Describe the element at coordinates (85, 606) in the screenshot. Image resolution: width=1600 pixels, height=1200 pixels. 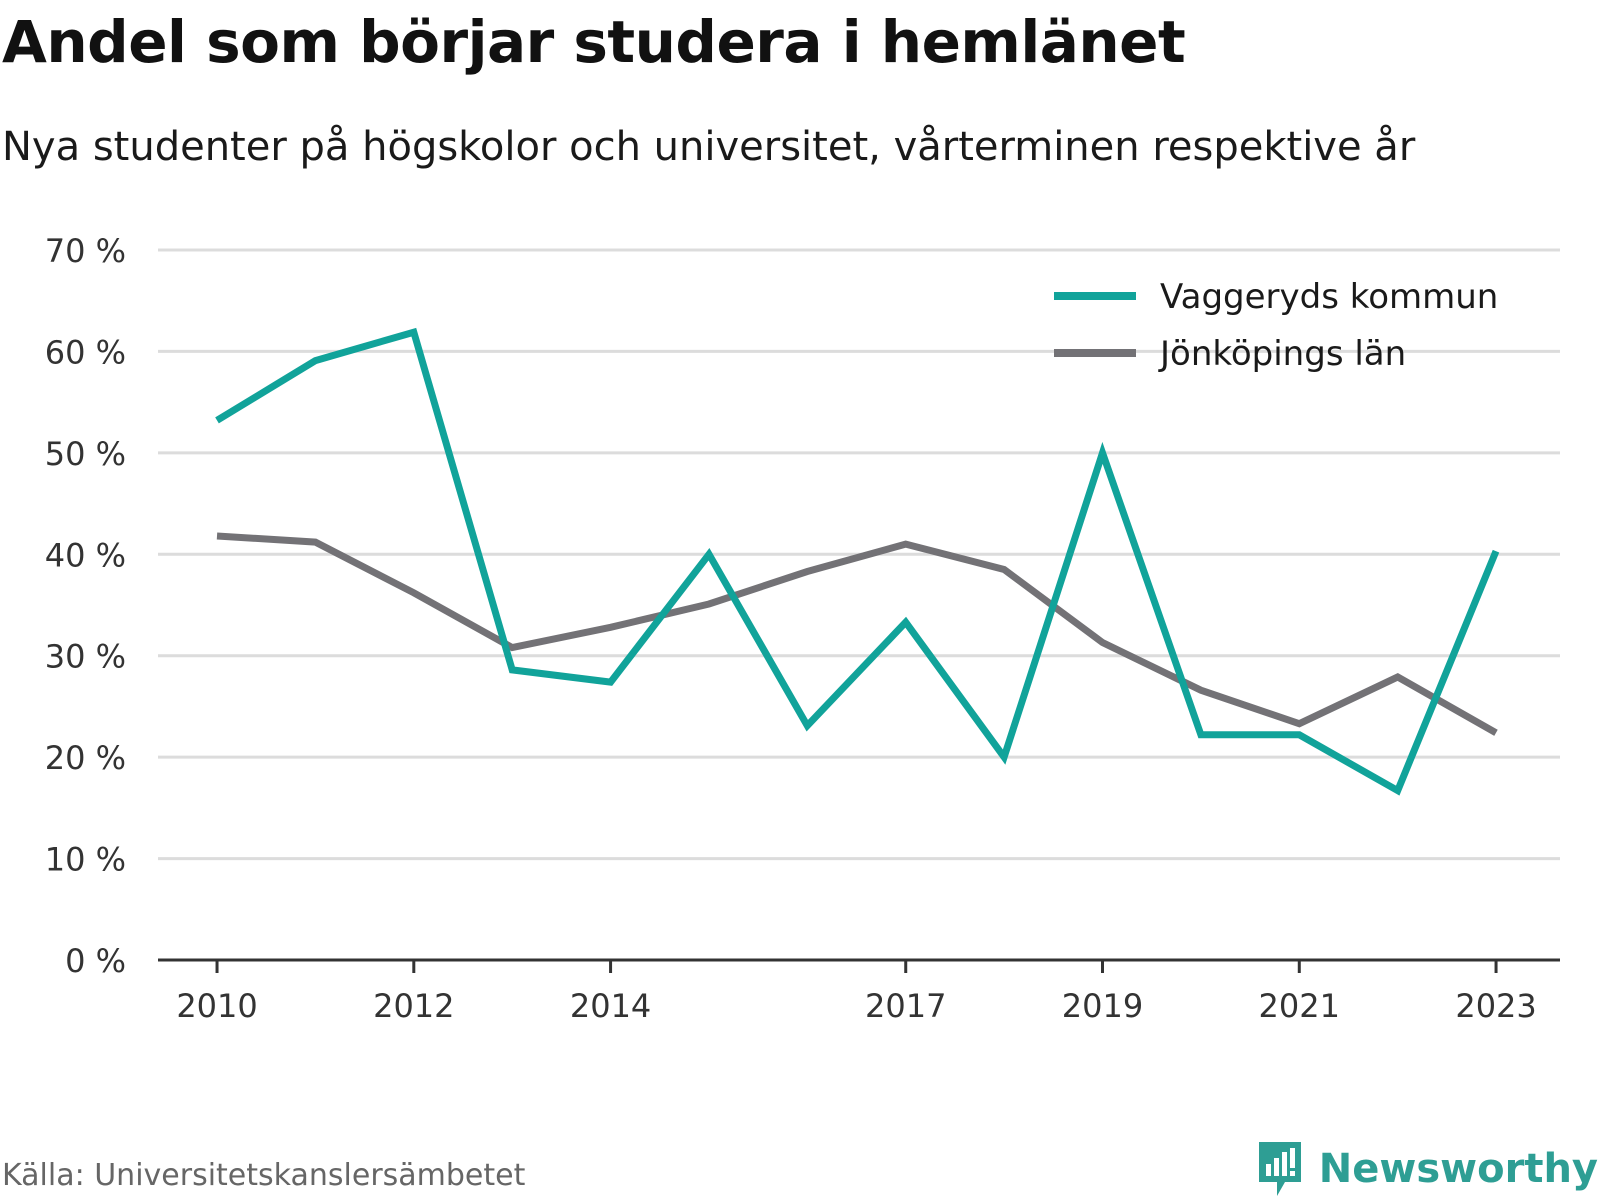
I see `y-axis-ticks: 0 % 10 % 20 % 30 % 40 % 50 % 60 % 70 %` at that location.